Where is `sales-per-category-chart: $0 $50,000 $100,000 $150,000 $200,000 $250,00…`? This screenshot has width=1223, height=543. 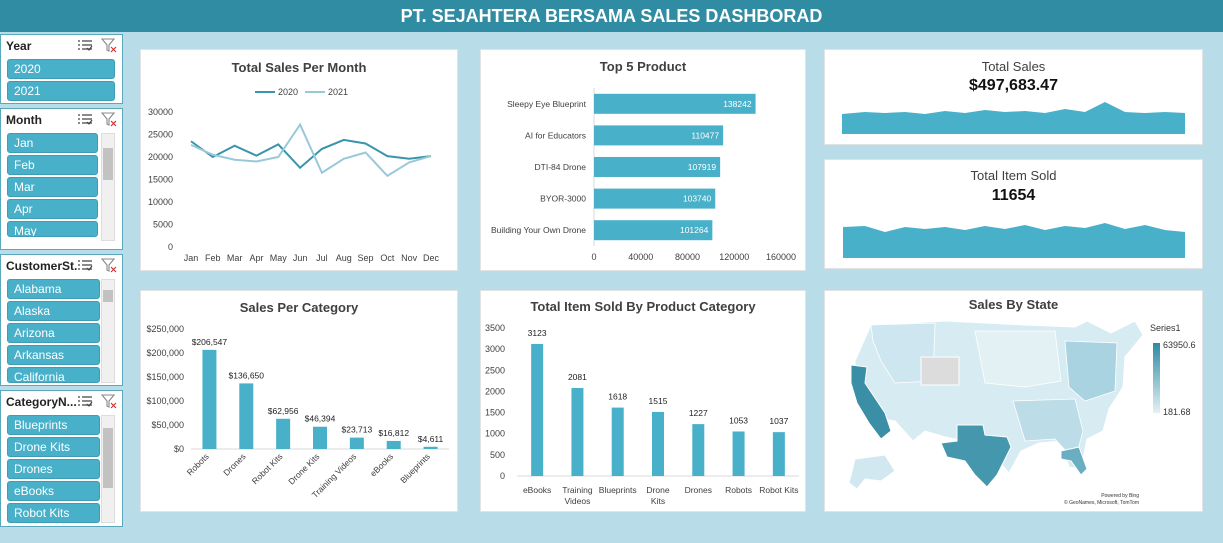
sales-per-category-chart: $0 $50,000 $100,000 $150,000 $200,000 $250,00… is located at coordinates (297, 412).